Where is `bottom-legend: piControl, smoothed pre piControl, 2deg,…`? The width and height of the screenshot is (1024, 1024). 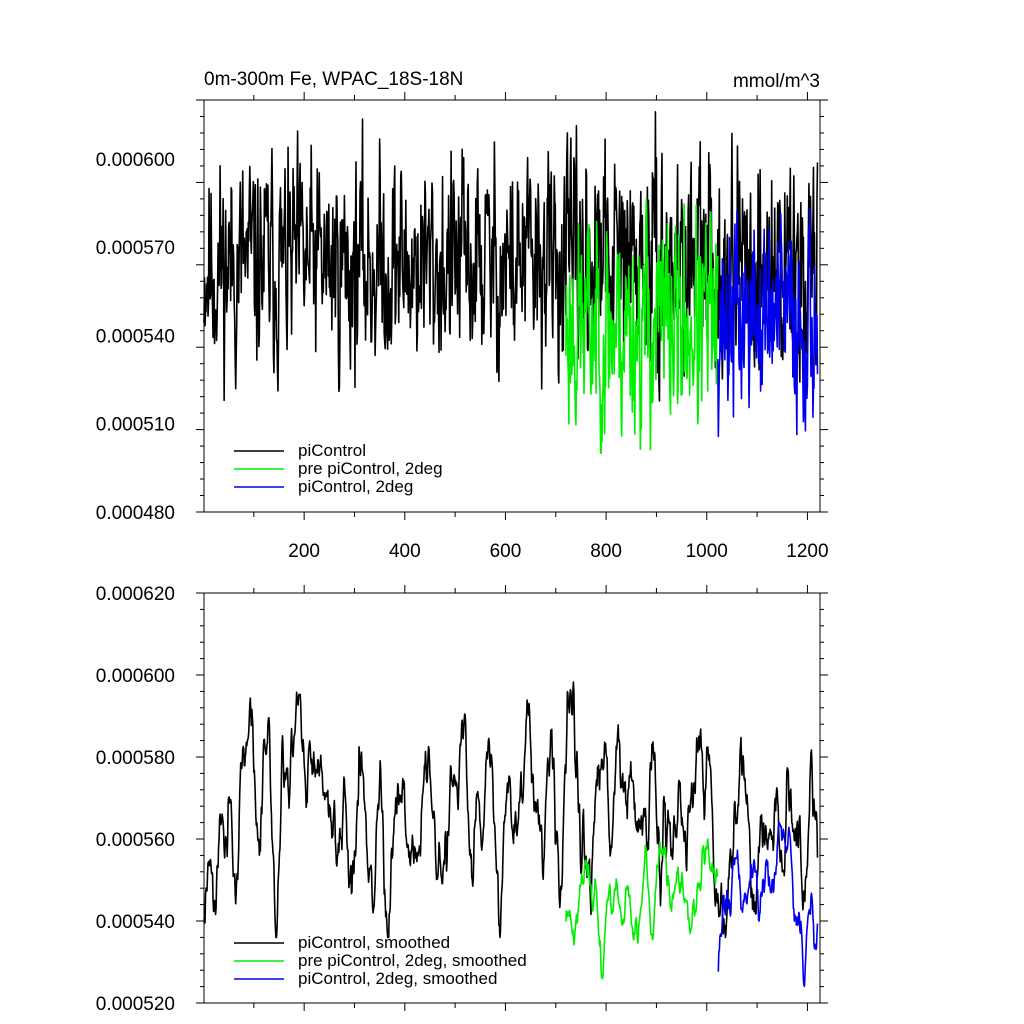 bottom-legend: piControl, smoothed pre piControl, 2deg,… is located at coordinates (380, 960).